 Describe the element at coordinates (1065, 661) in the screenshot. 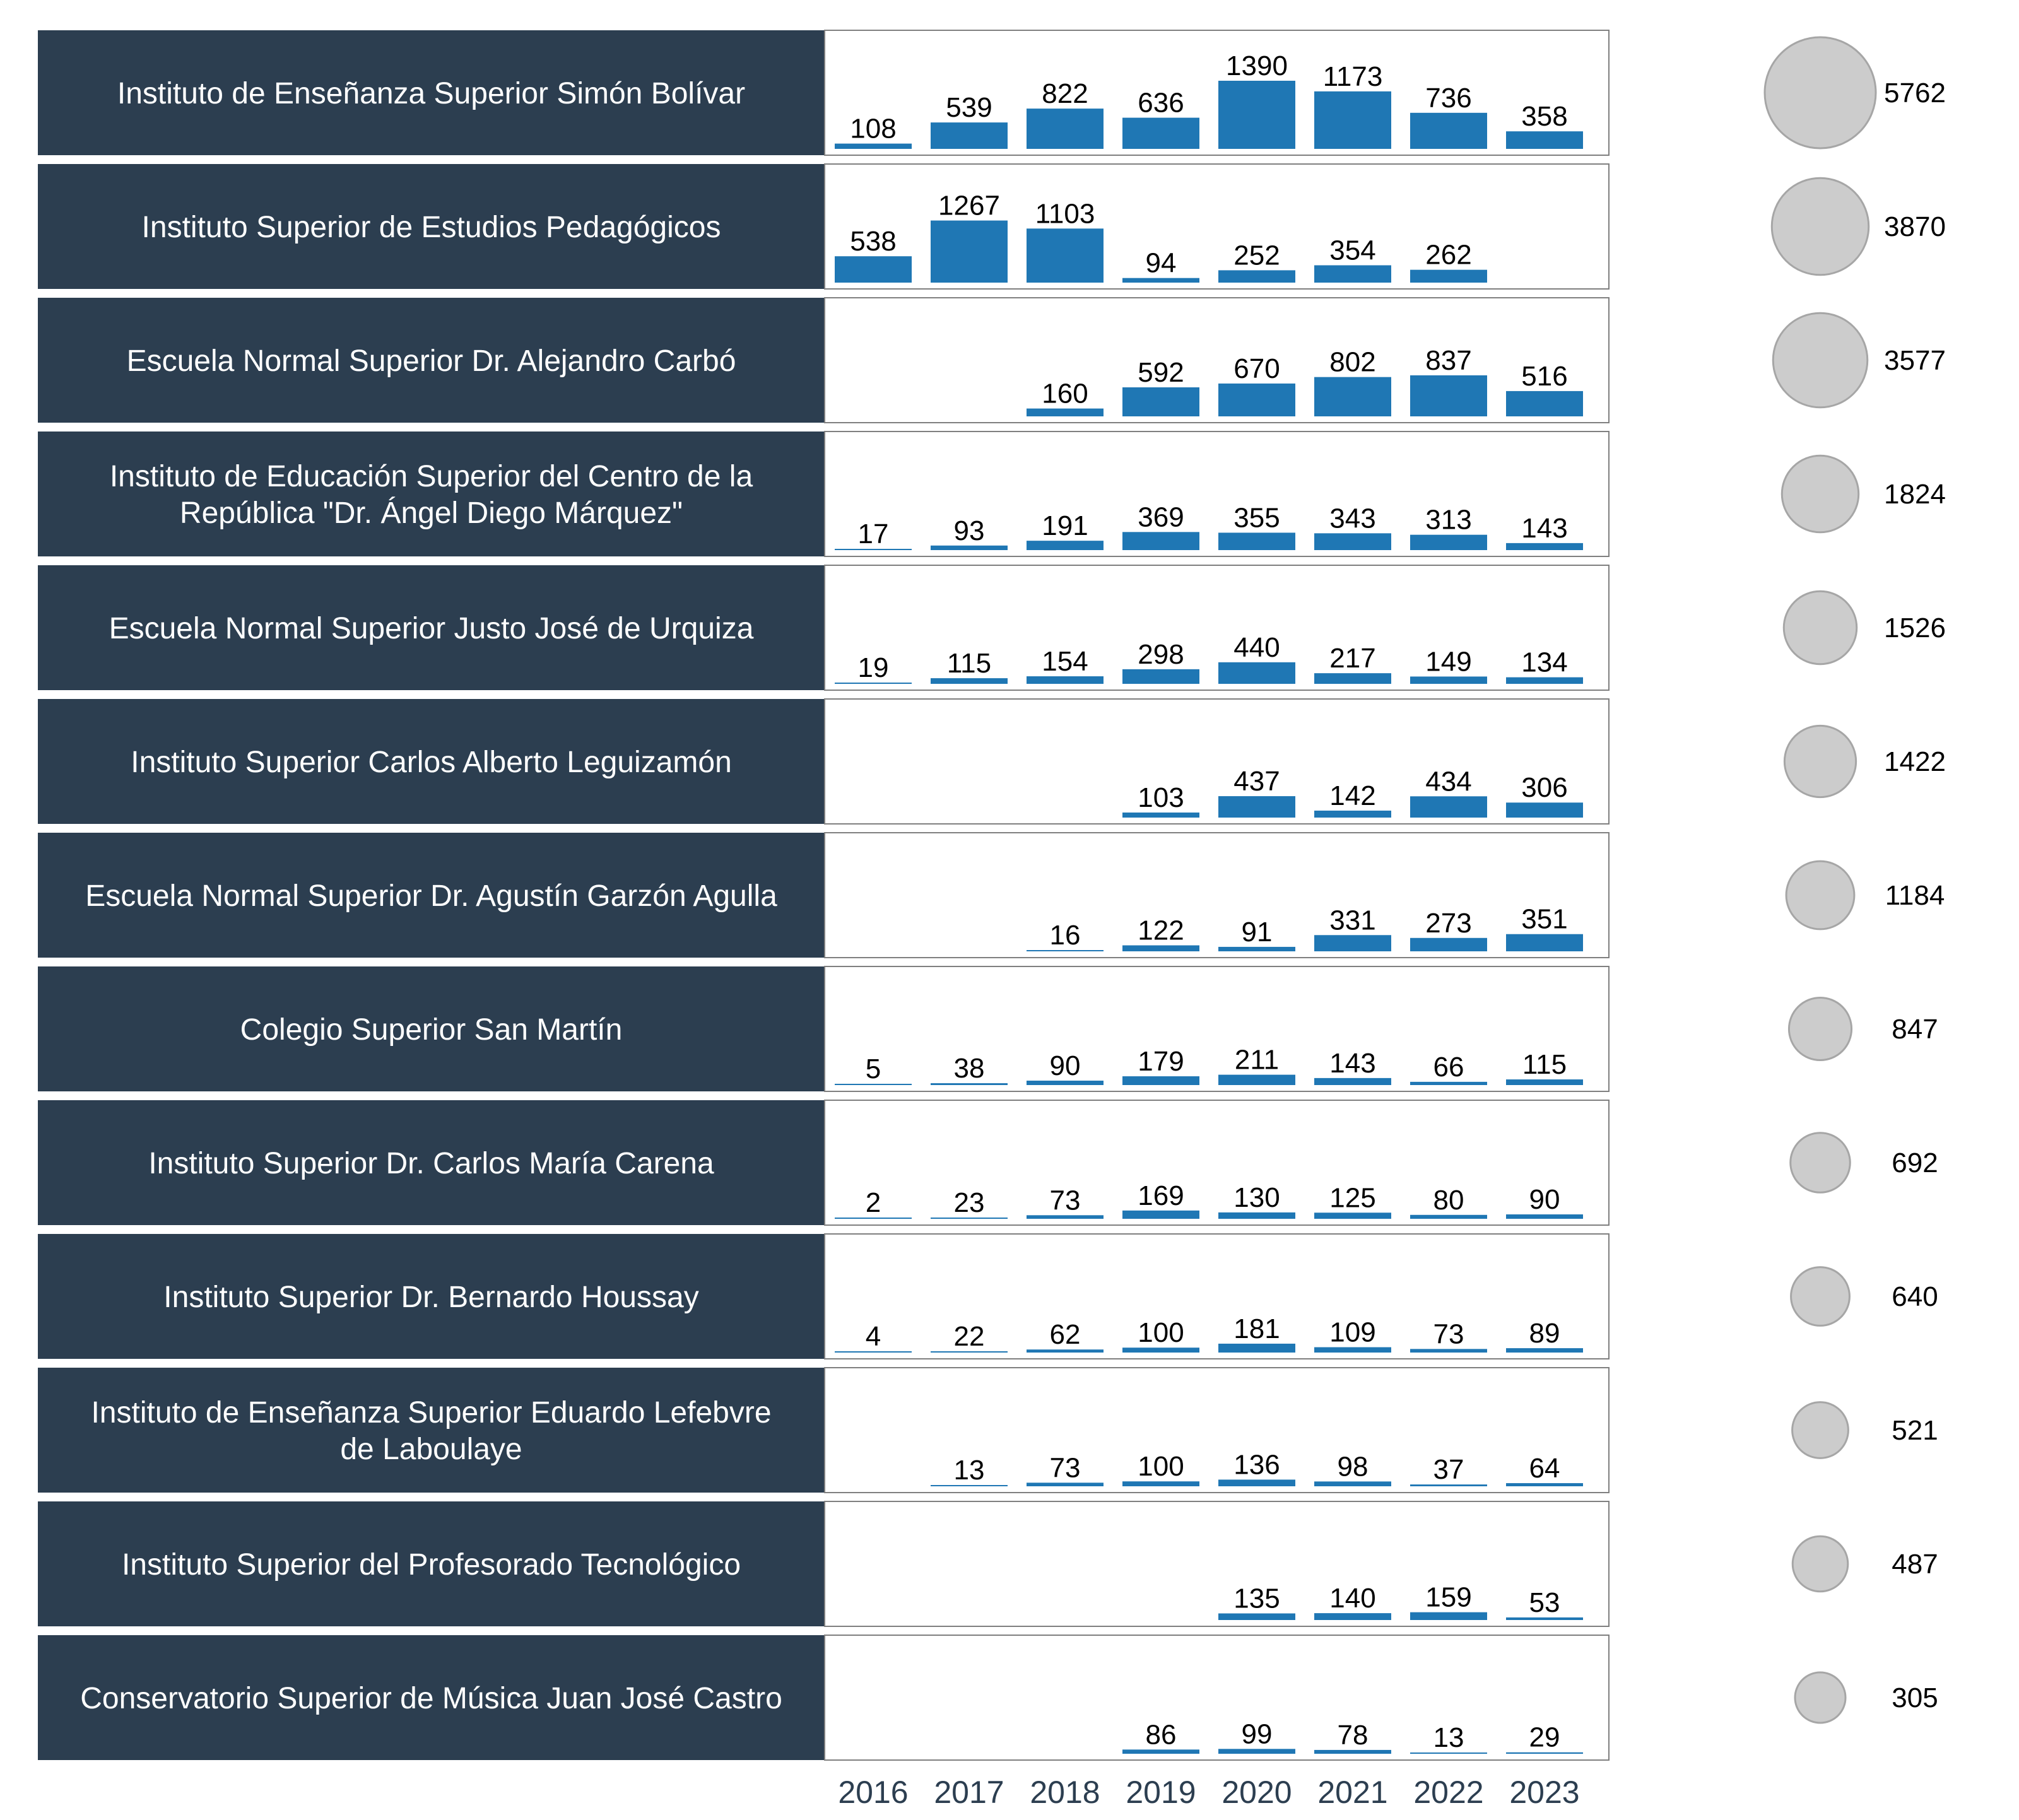

I see `bar-value-label: 154` at that location.